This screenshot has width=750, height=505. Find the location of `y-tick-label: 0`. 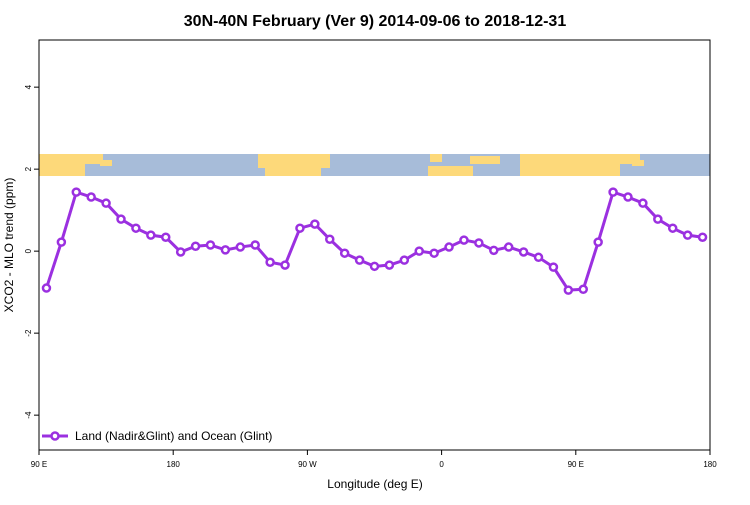

y-tick-label: 0 is located at coordinates (28, 250).